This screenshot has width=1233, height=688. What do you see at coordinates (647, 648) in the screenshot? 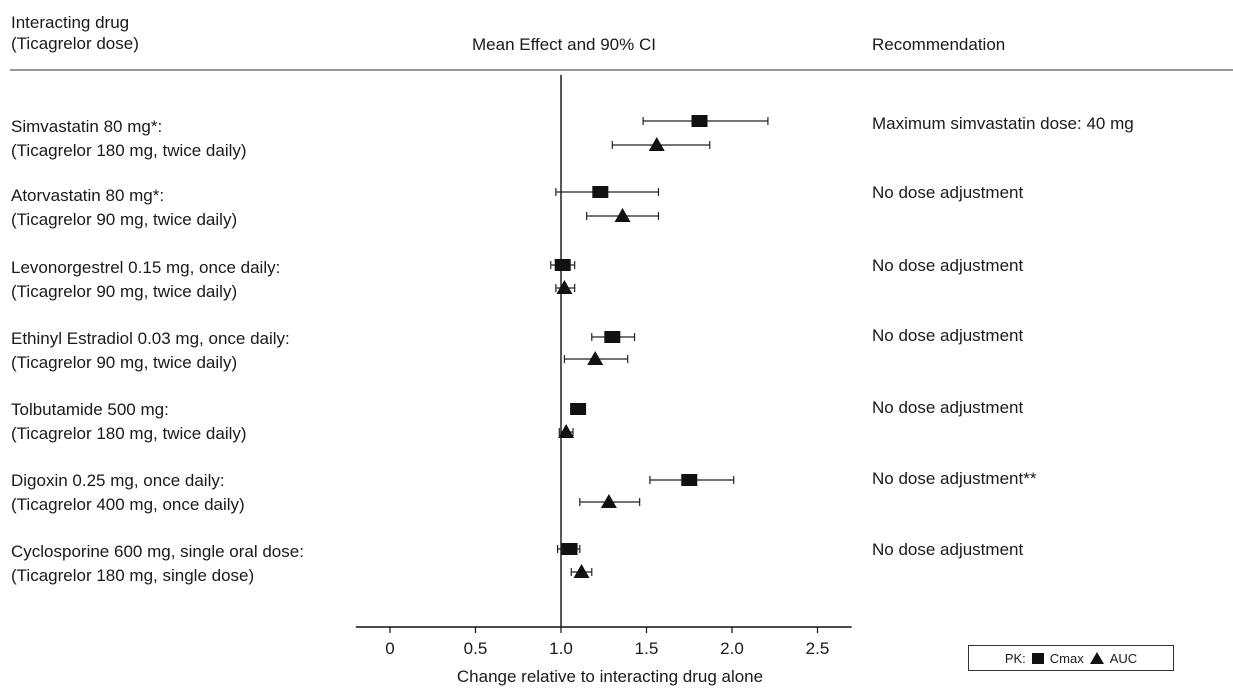
I see `x-tick-label: 1.5` at bounding box center [647, 648].